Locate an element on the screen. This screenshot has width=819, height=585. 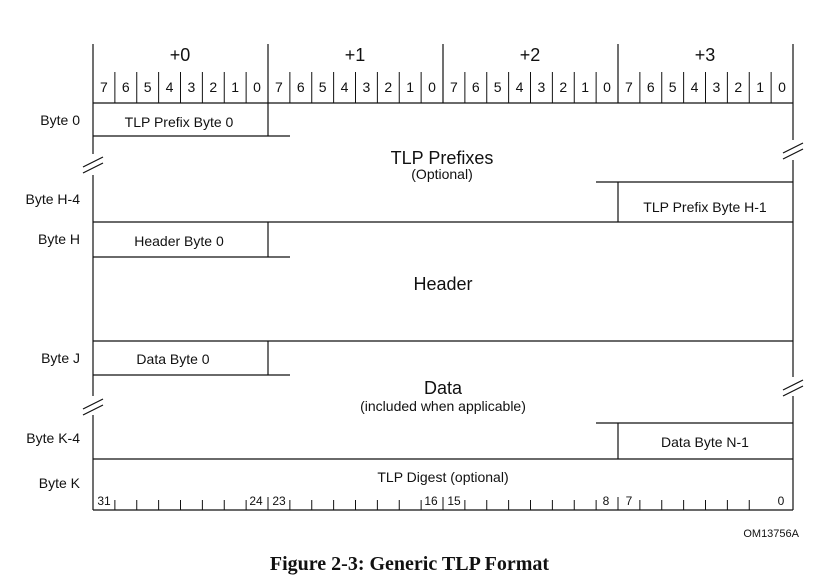
row-label-byte-h: Byte H is located at coordinates (59, 239).